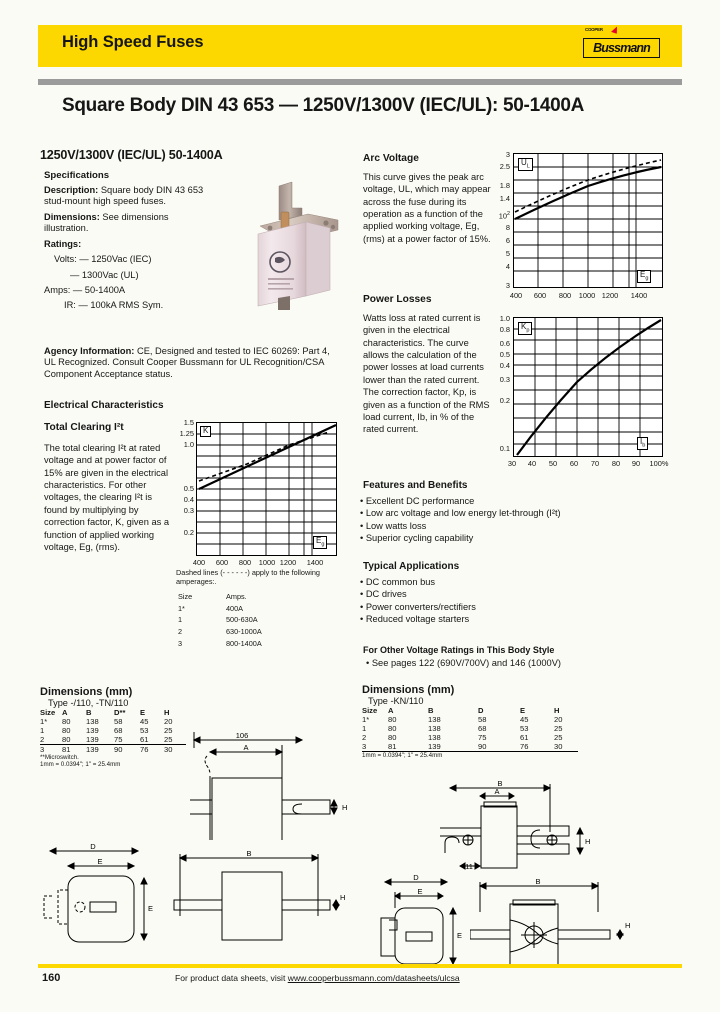  I want to click on i2t-xtick-400: 400, so click(199, 562).